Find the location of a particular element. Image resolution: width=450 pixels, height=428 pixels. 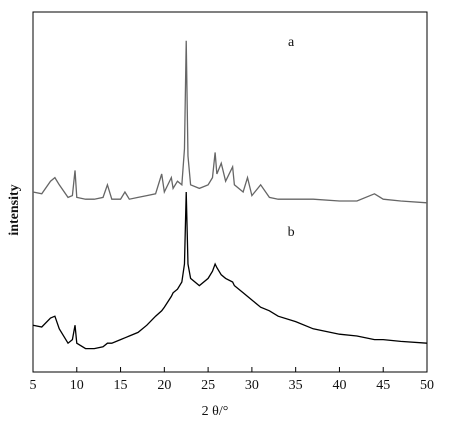

x-tick-label: 10 is located at coordinates (77, 385).